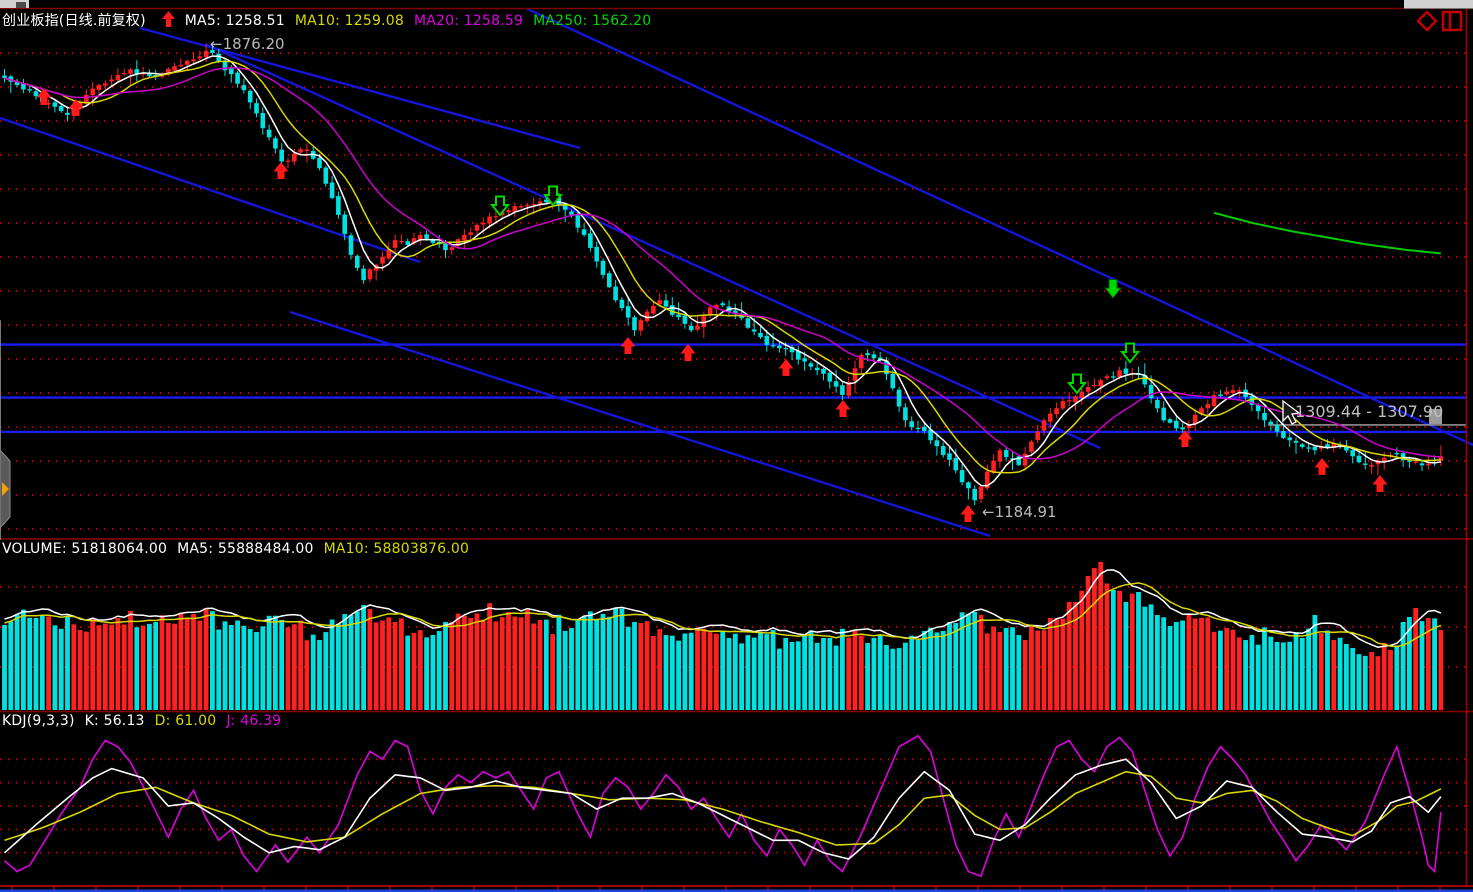 The image size is (1473, 892). What do you see at coordinates (1427, 21) in the screenshot?
I see `diamond-icon` at bounding box center [1427, 21].